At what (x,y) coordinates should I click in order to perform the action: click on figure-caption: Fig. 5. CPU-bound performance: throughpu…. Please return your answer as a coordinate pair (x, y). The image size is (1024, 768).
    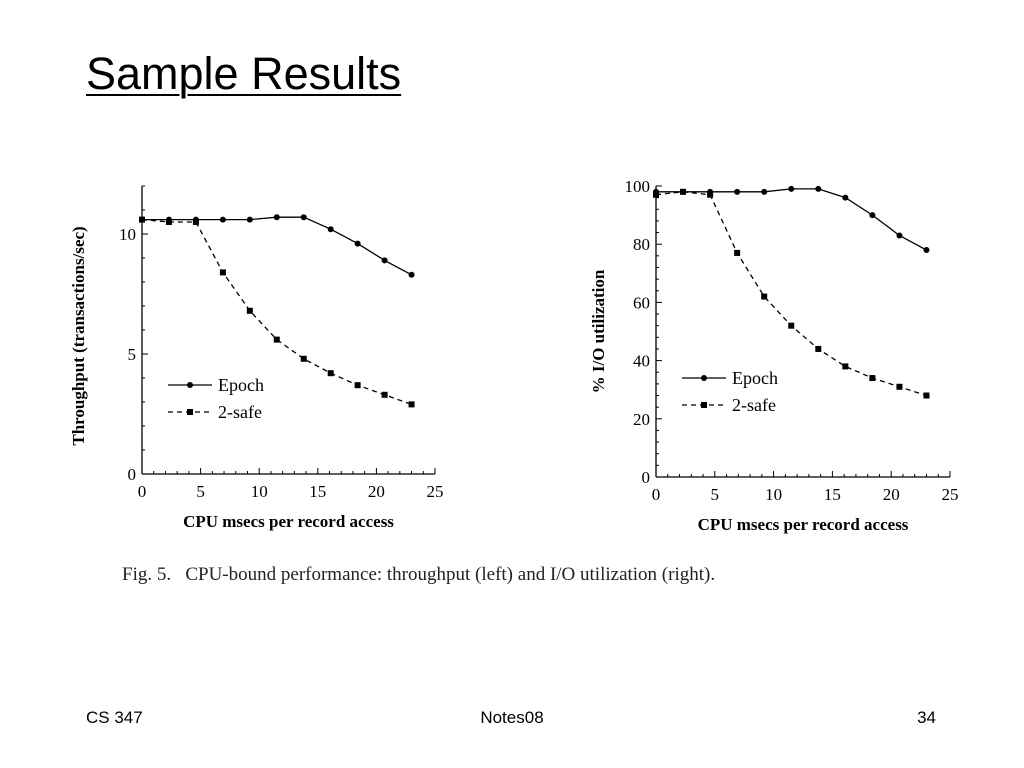
    Looking at the image, I should click on (418, 574).